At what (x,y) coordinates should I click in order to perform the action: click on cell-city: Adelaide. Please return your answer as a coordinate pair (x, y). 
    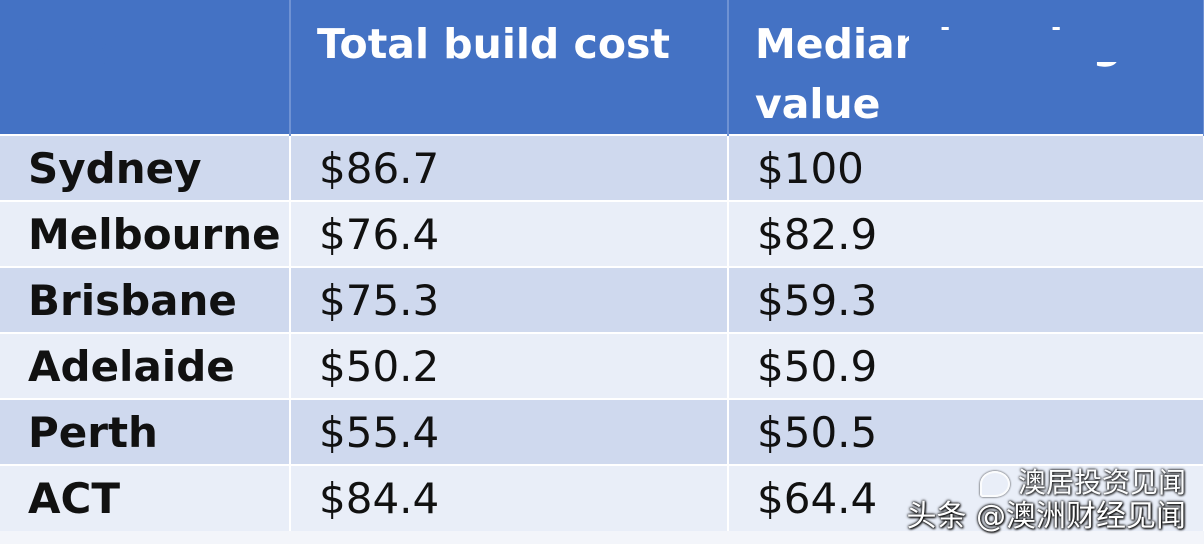
    Looking at the image, I should click on (145, 365).